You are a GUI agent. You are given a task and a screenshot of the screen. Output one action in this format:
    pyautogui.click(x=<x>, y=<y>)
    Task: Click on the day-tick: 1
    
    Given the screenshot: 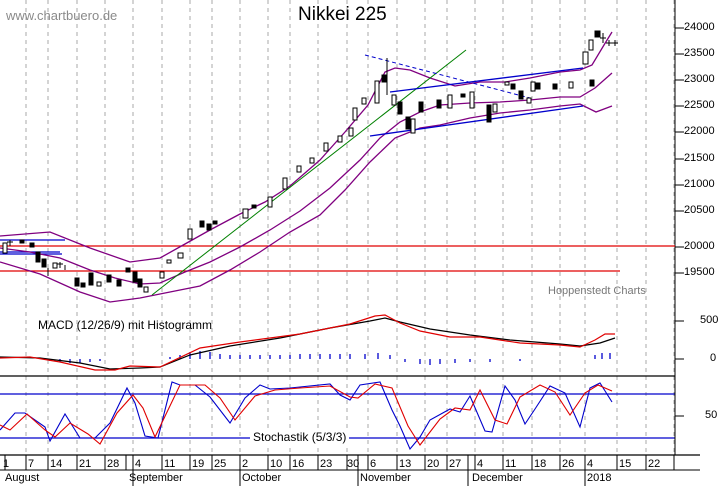 What is the action you would take?
    pyautogui.click(x=6, y=464)
    